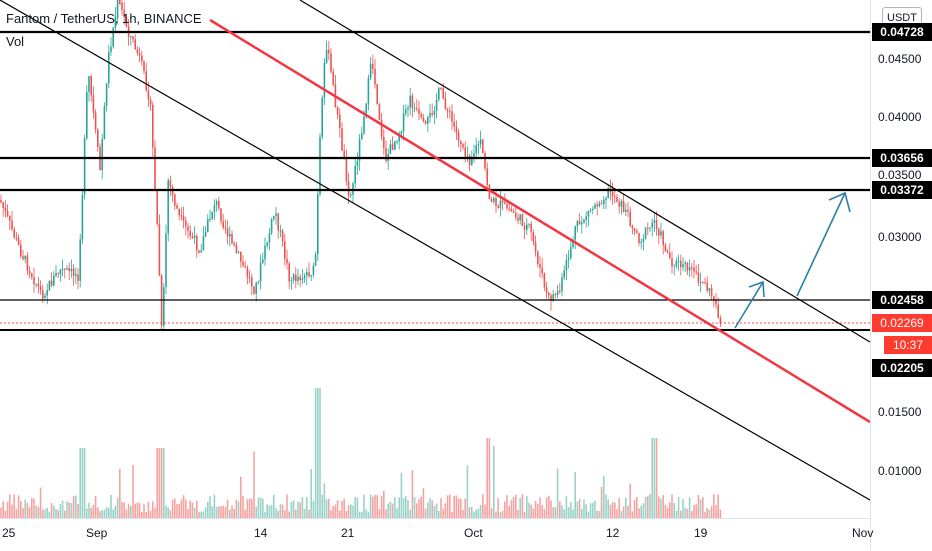 This screenshot has width=932, height=551. I want to click on time-tick: 19, so click(701, 533).